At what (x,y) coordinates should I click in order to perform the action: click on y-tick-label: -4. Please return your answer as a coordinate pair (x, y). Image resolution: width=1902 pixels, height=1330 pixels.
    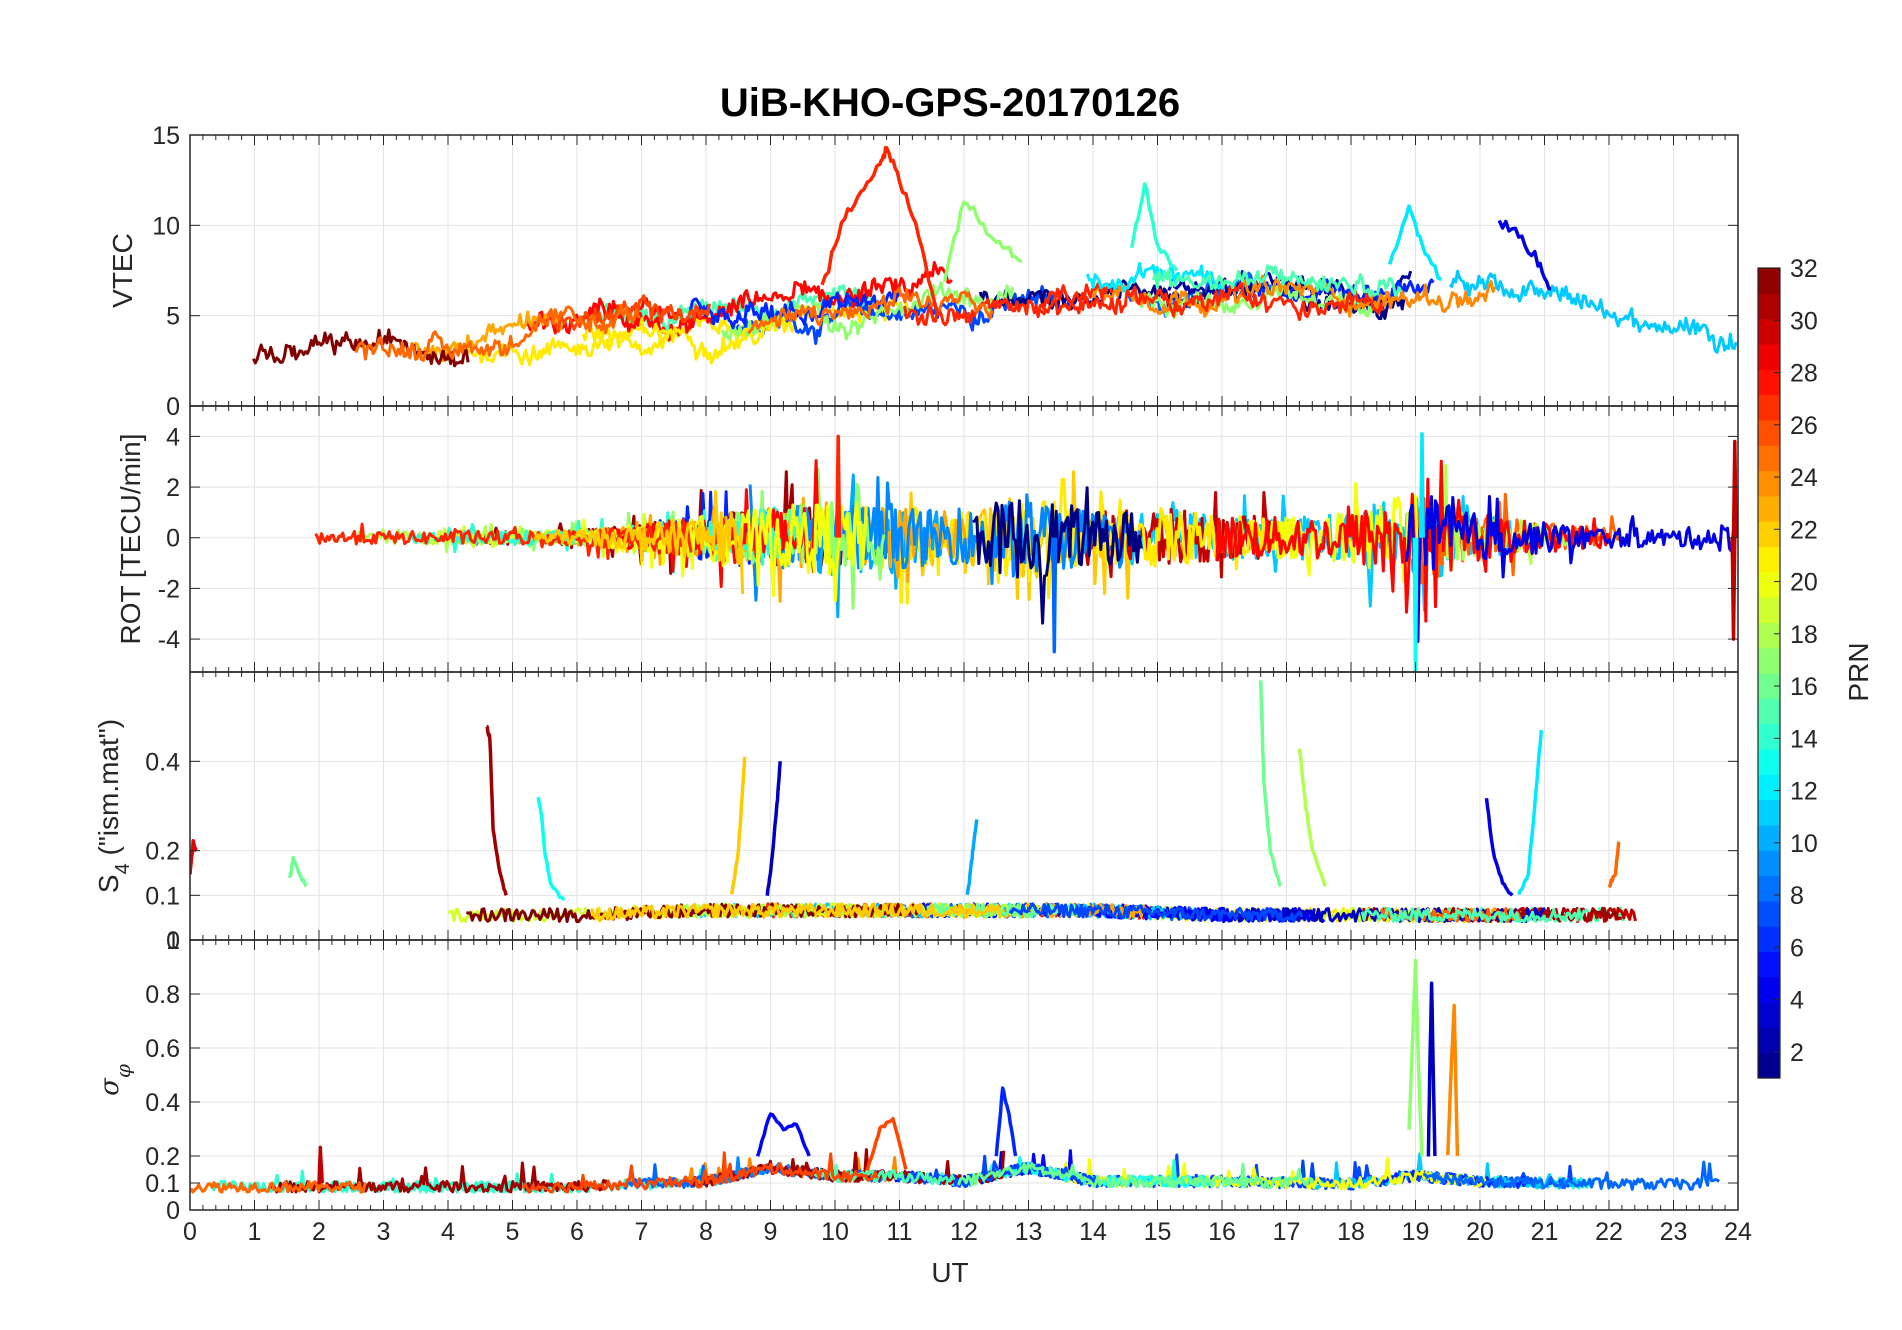
    Looking at the image, I should click on (169, 640).